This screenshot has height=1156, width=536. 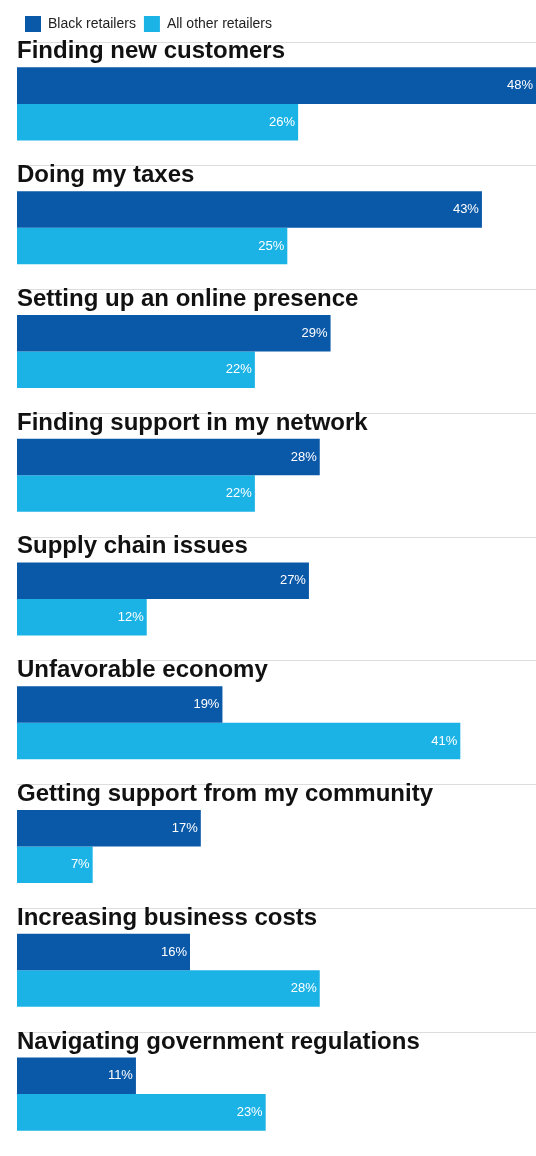 What do you see at coordinates (444, 740) in the screenshot?
I see `data-label: 41%` at bounding box center [444, 740].